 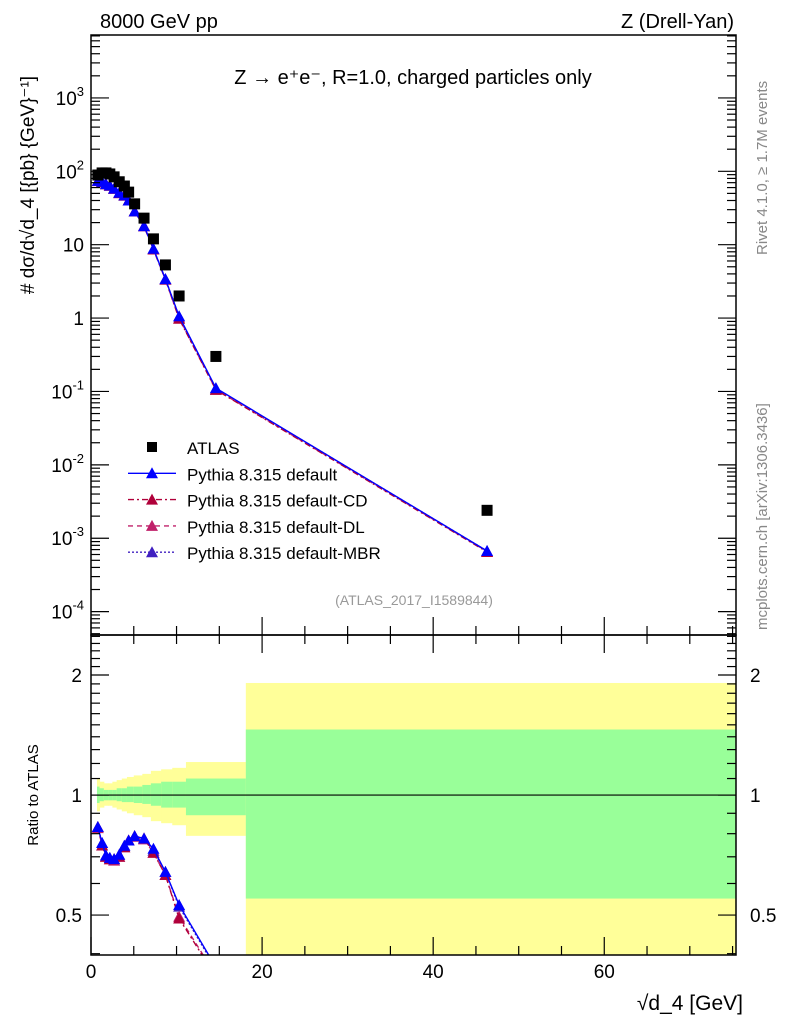 I want to click on ratio-axis-label: Ratio to ATLAS, so click(x=33, y=794).